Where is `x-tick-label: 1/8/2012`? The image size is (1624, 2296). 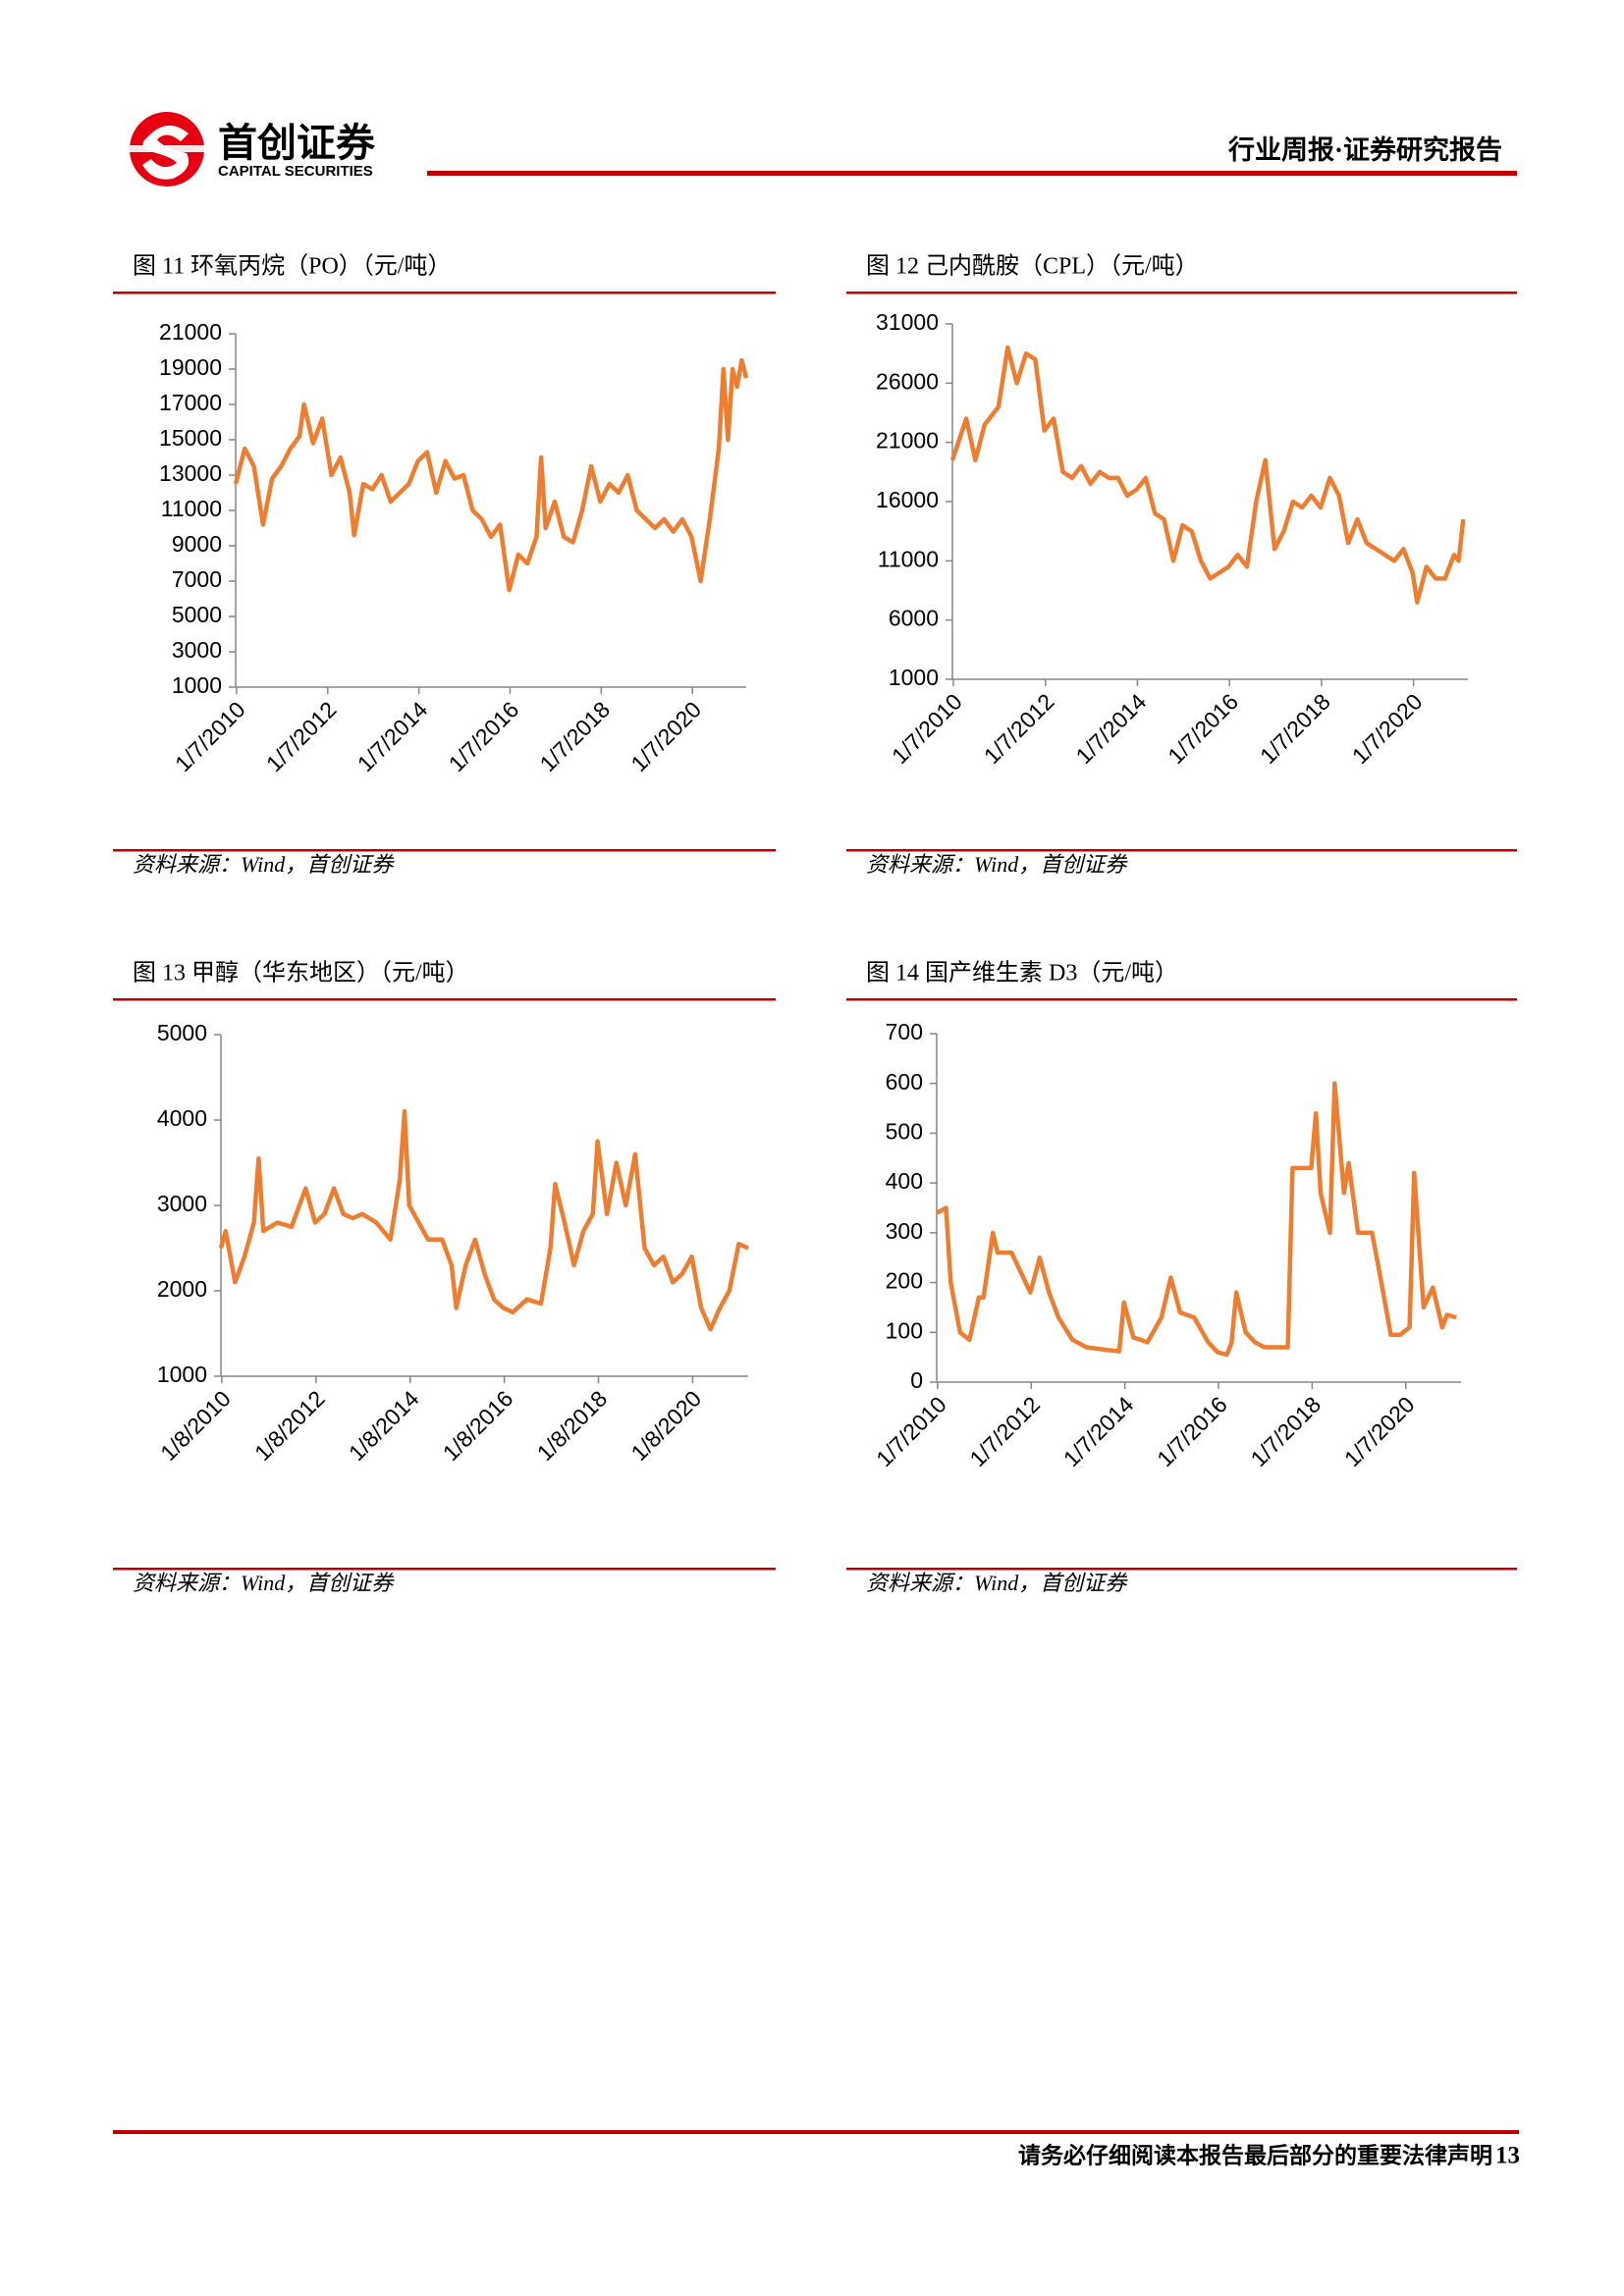
x-tick-label: 1/8/2012 is located at coordinates (289, 1425).